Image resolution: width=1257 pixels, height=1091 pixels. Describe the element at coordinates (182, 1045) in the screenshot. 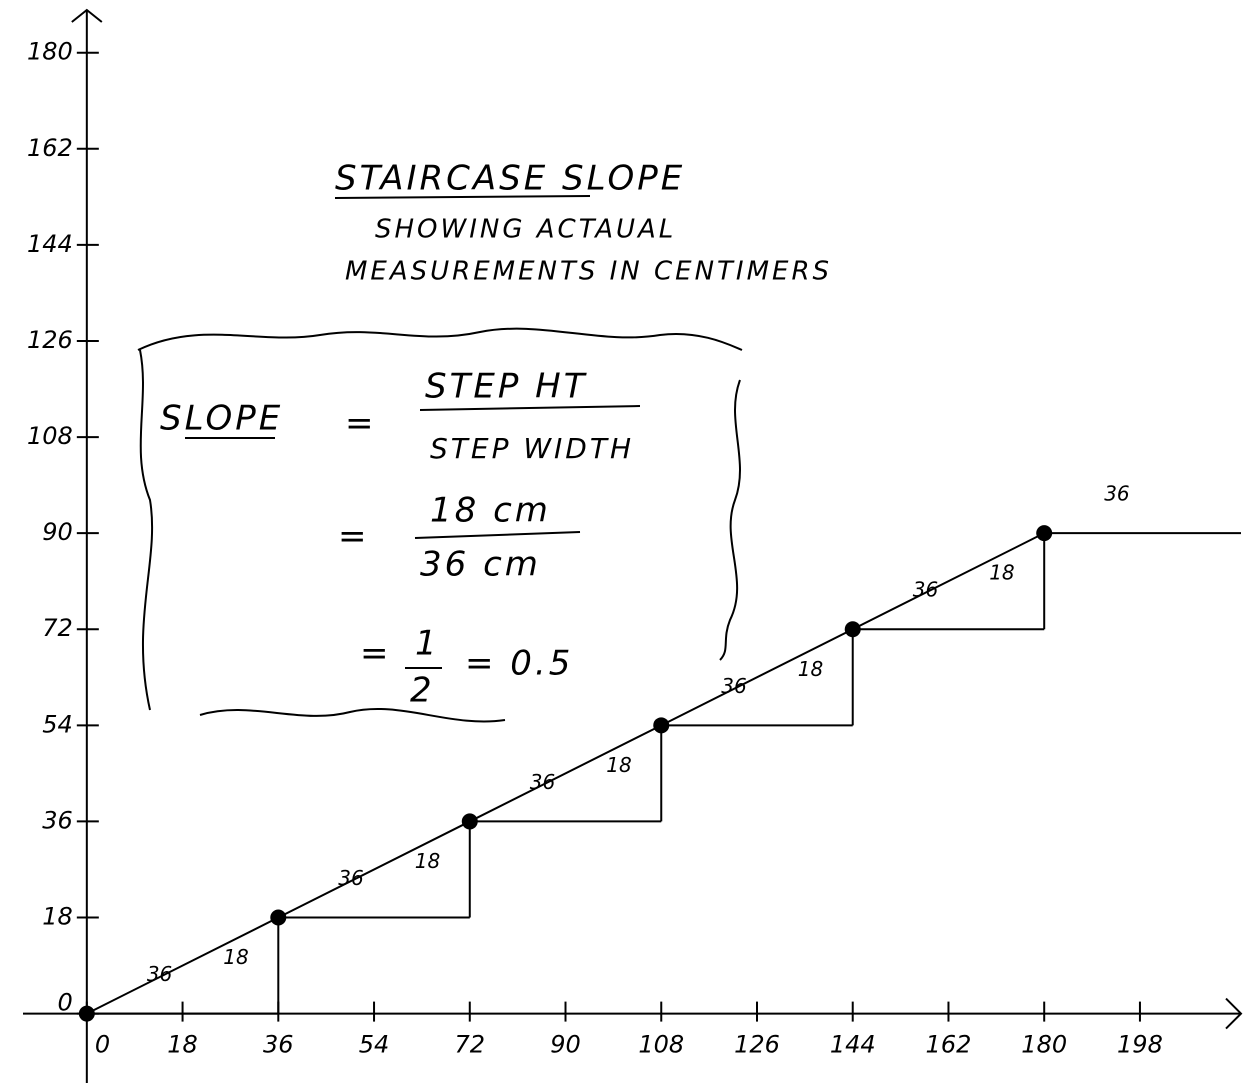

I see `x-tick-label: 18` at that location.